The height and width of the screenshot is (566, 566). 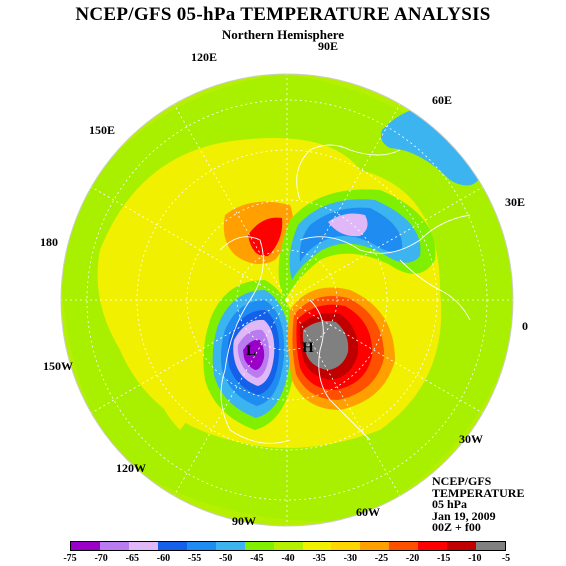 I want to click on info-line-model: NCEP/GFS, so click(x=462, y=481).